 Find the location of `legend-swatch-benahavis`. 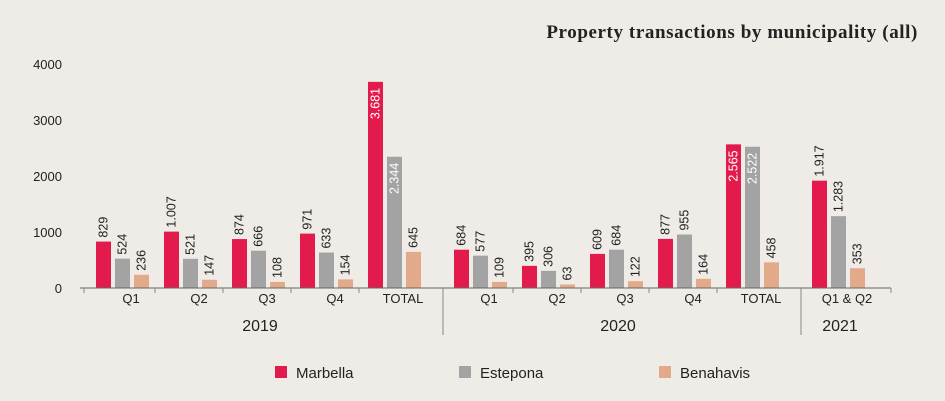

legend-swatch-benahavis is located at coordinates (665, 372).